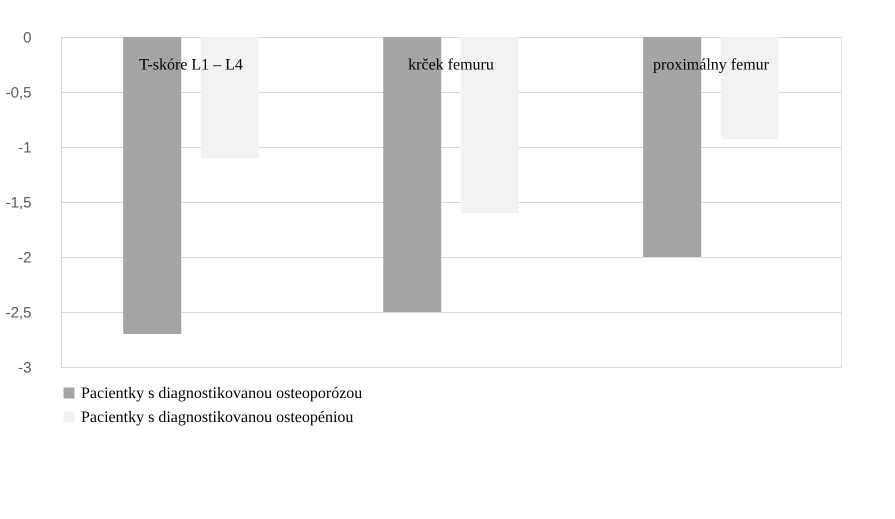  What do you see at coordinates (221, 393) in the screenshot?
I see `legend-label: Pacientky s diagnostikovanou osteoporózou` at bounding box center [221, 393].